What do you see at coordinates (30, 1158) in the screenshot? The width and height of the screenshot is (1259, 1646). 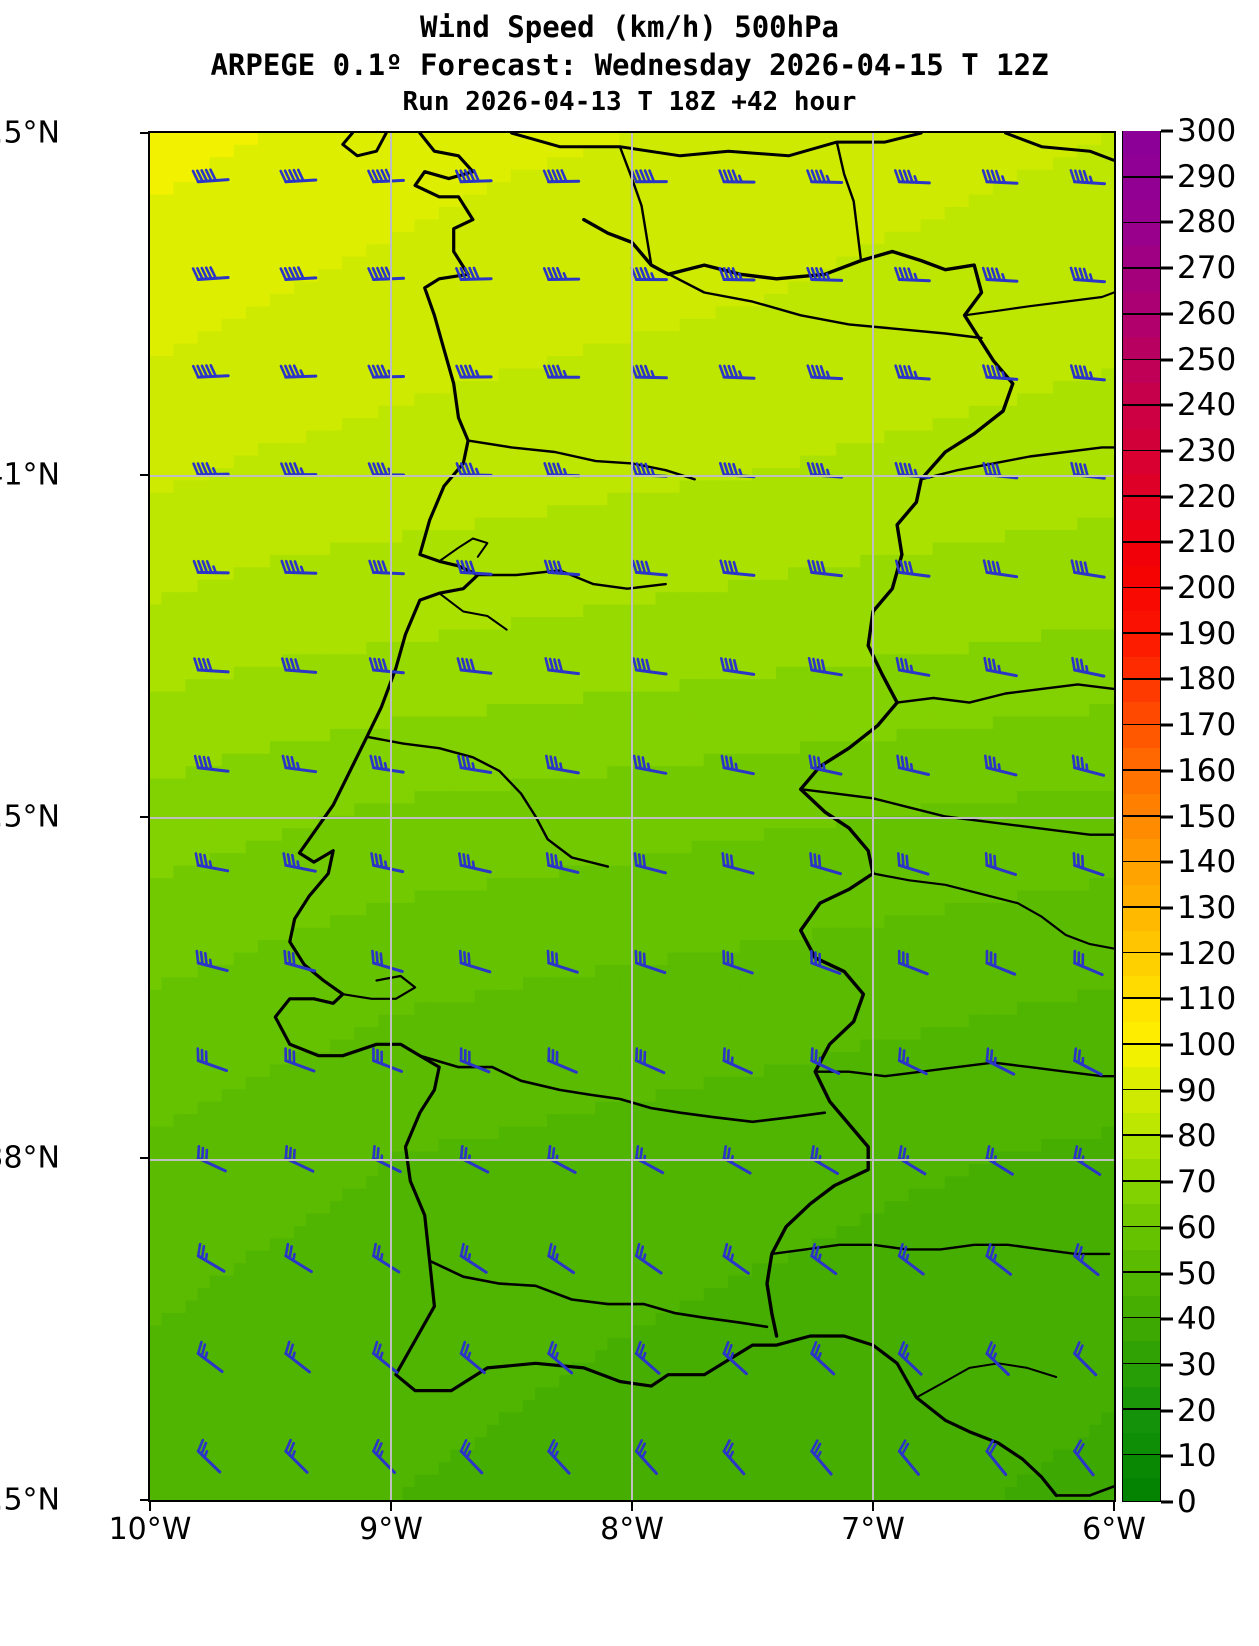 I see `y-axis-tick-label: 38°N` at bounding box center [30, 1158].